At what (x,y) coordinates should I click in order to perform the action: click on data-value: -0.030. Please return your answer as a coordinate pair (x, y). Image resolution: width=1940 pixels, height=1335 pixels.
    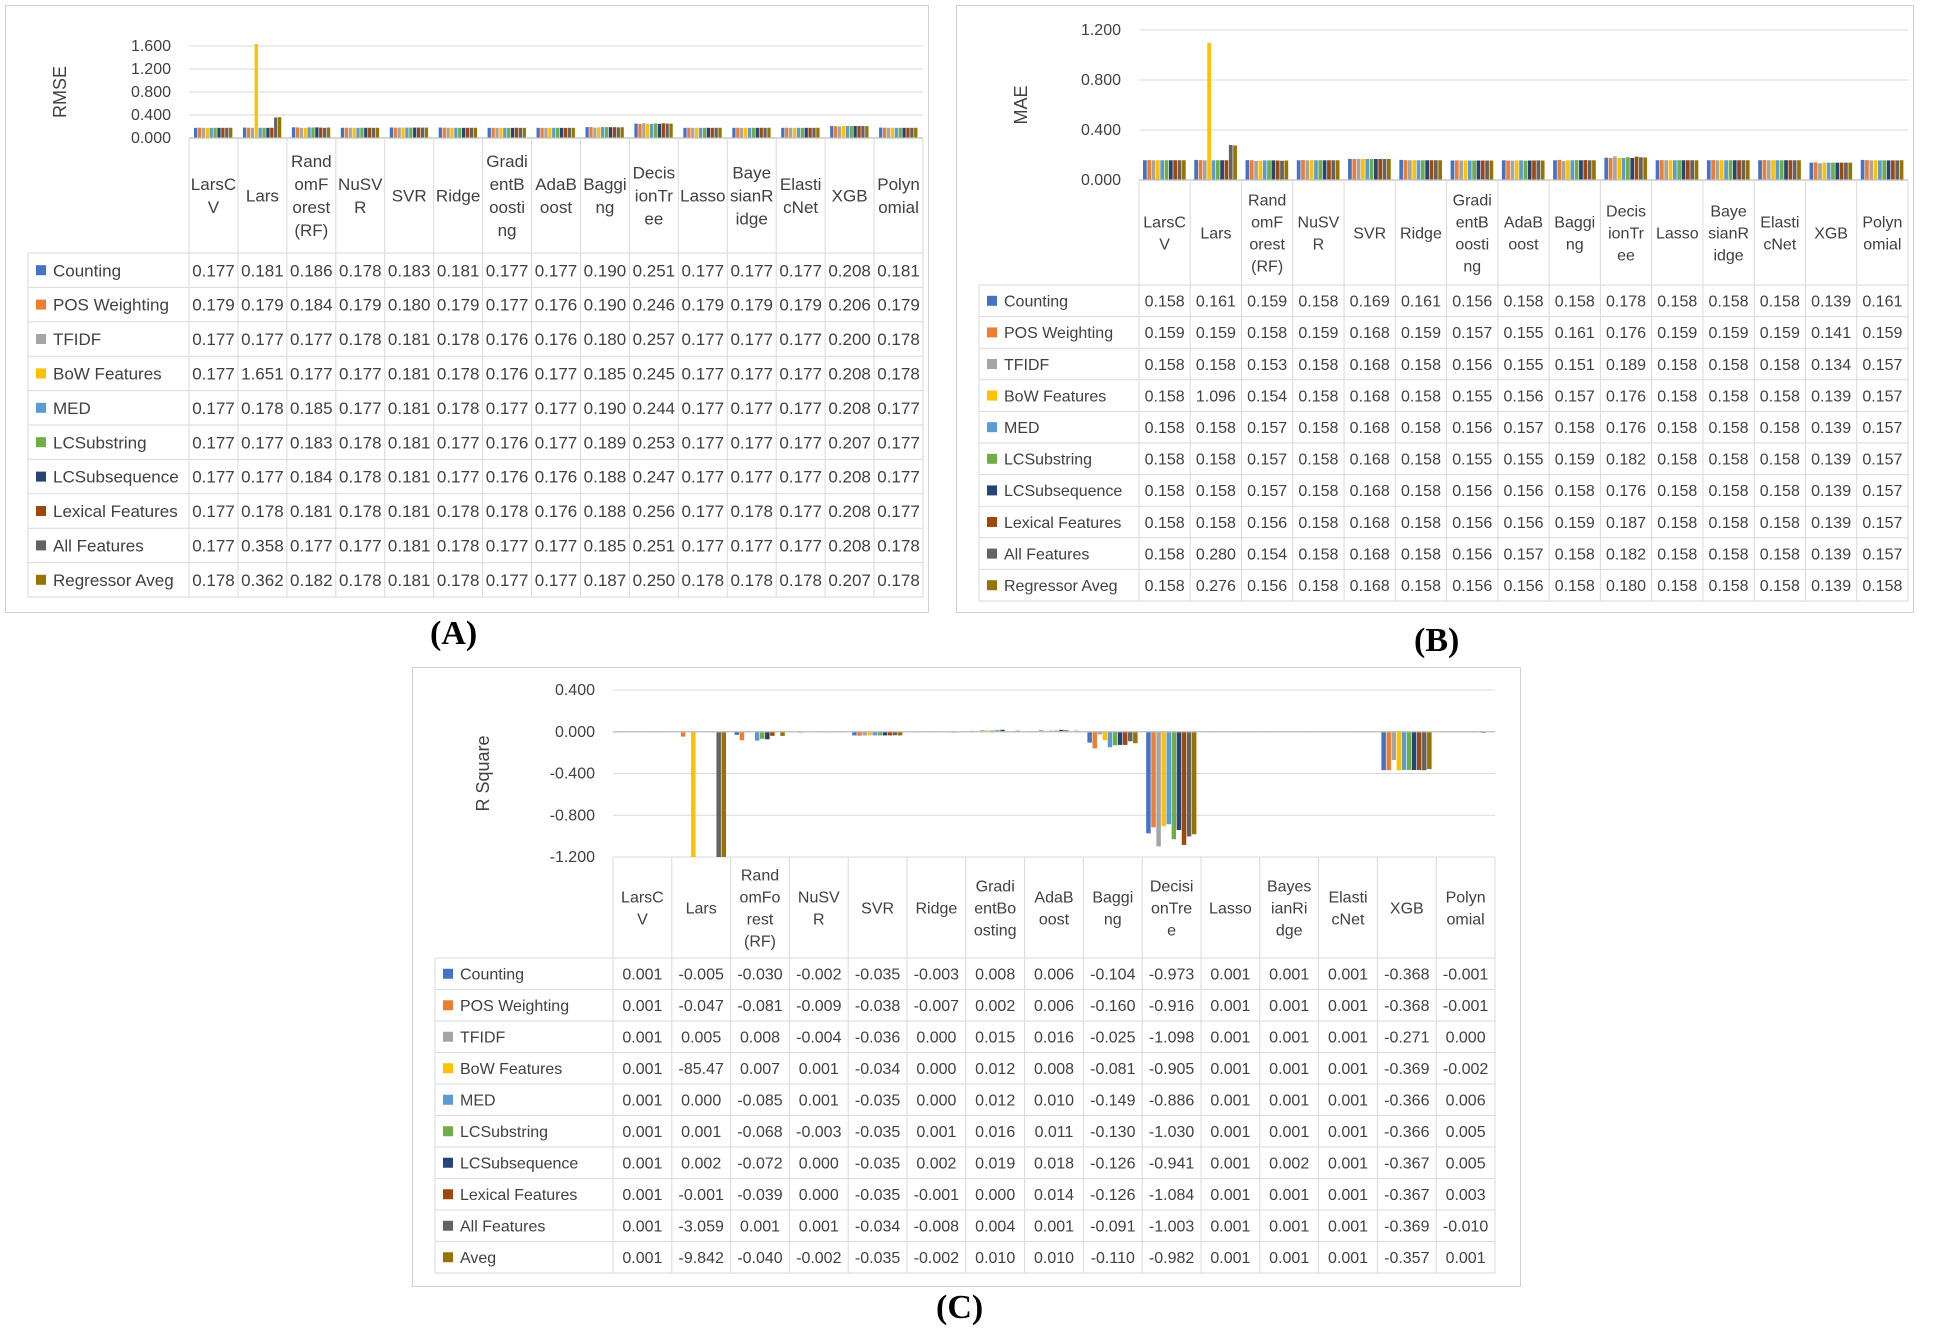
    Looking at the image, I should click on (759, 975).